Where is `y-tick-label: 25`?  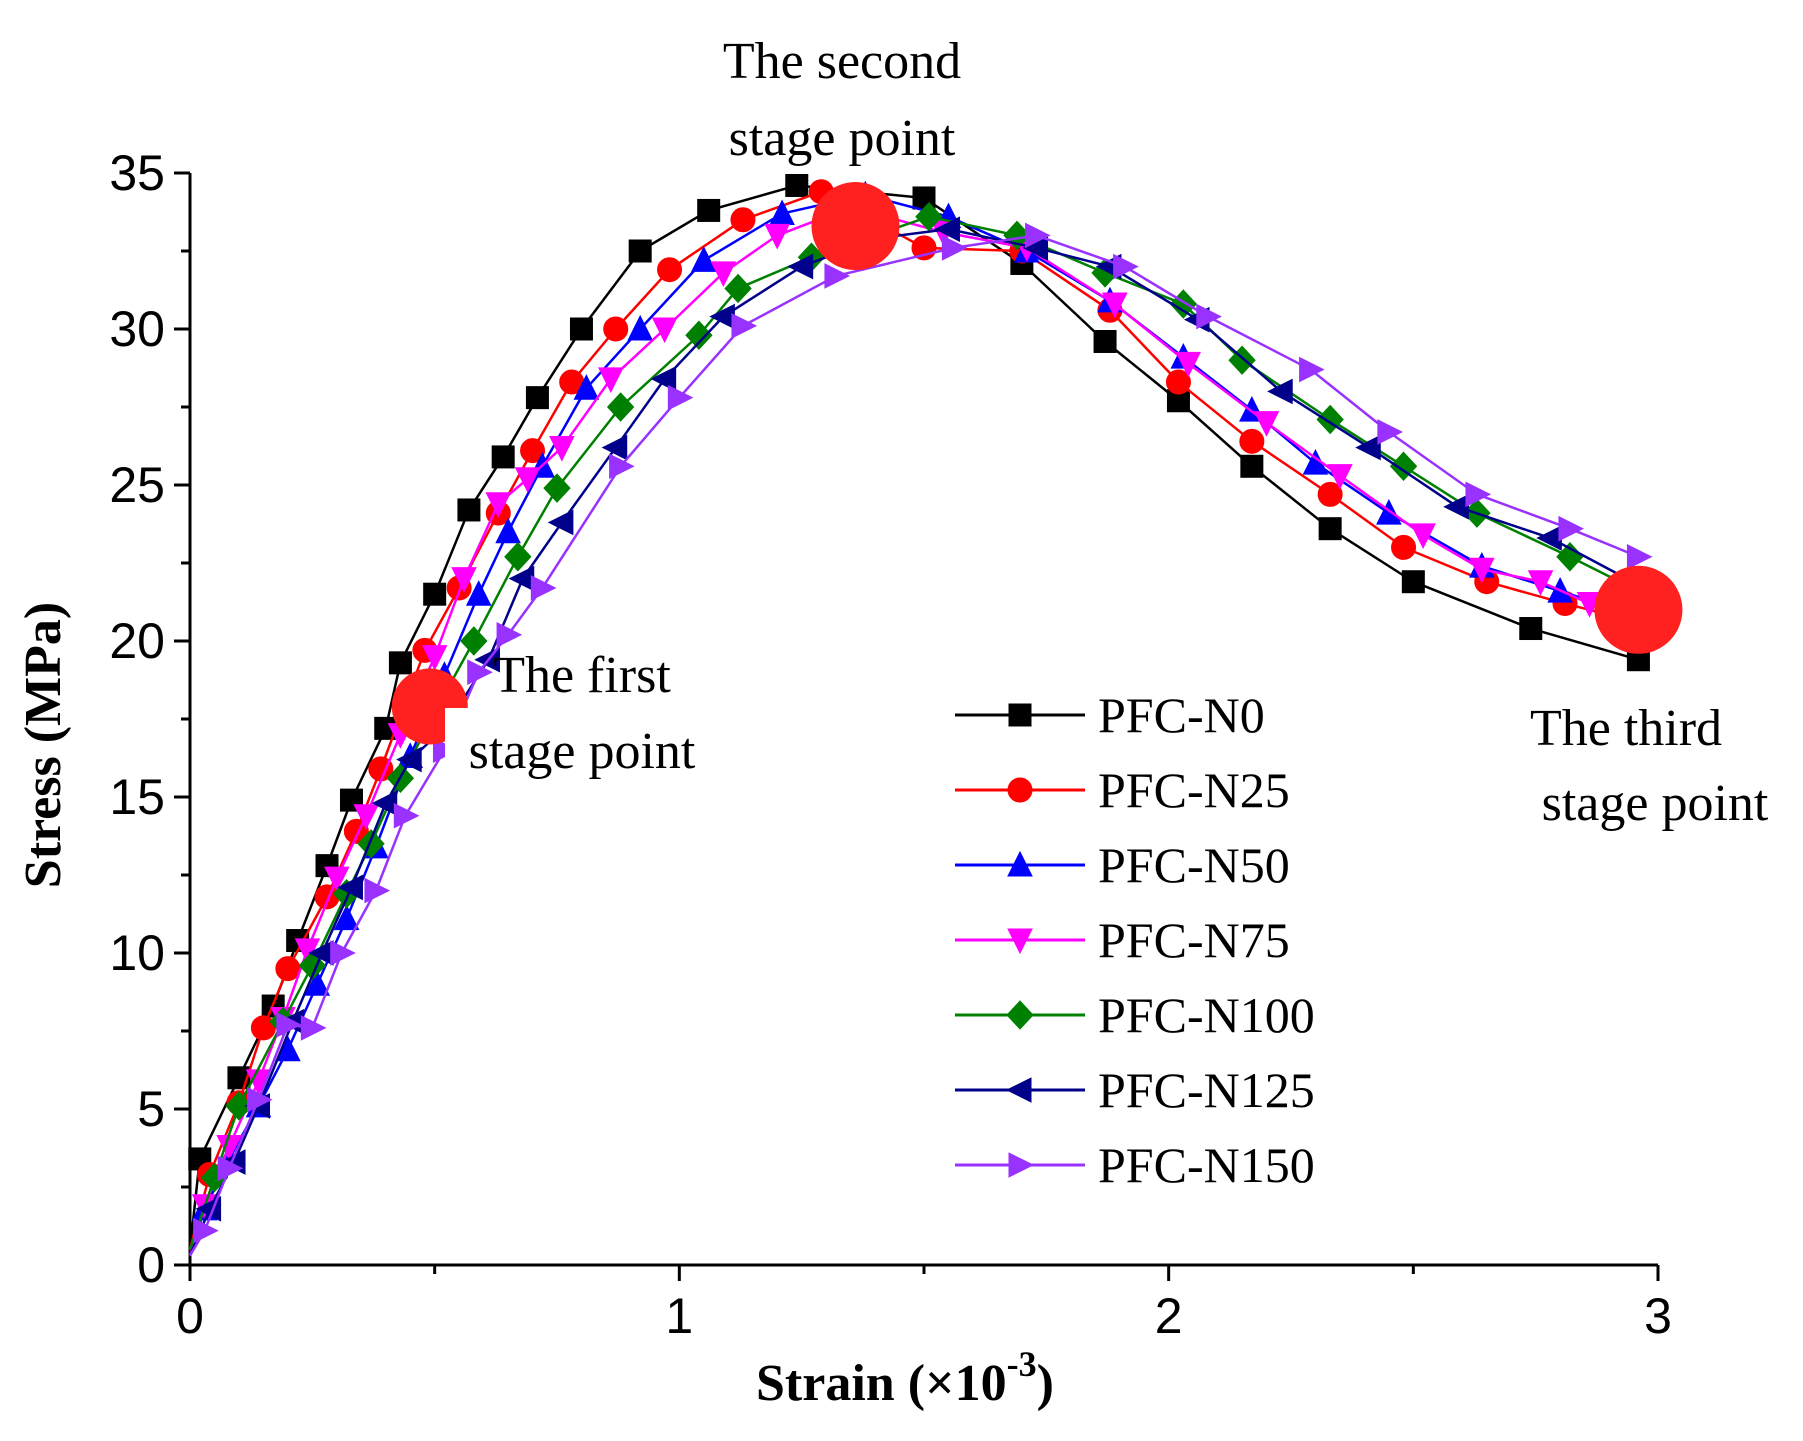
y-tick-label: 25 is located at coordinates (137, 485).